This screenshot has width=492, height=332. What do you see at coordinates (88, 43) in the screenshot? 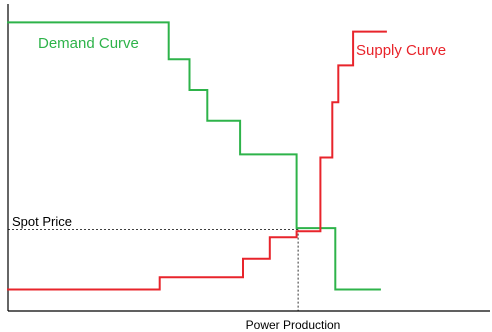
I see `demand-curve-label: Demand Curve` at bounding box center [88, 43].